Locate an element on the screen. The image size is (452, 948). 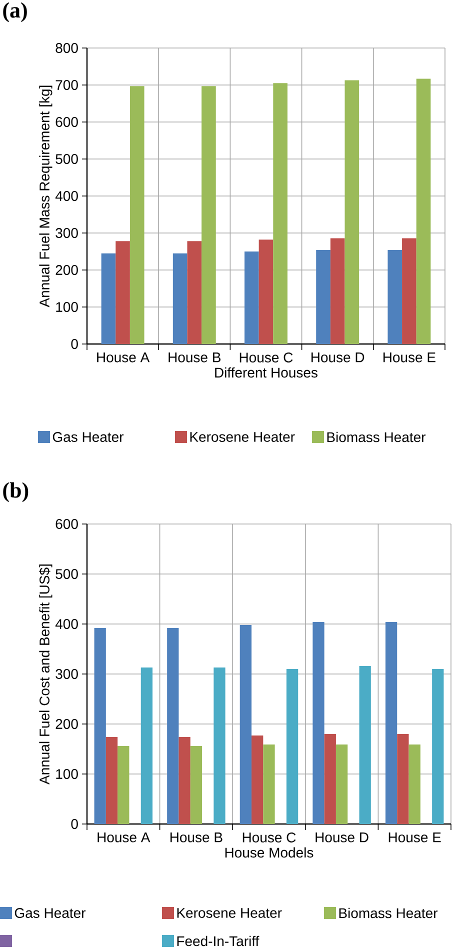
x-axis-title: House Models is located at coordinates (269, 852).